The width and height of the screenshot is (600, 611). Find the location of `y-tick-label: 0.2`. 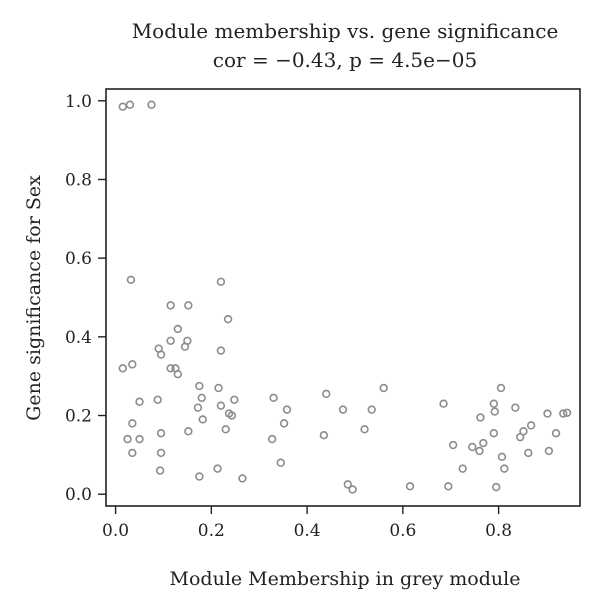

y-tick-label: 0.2 is located at coordinates (78, 417).